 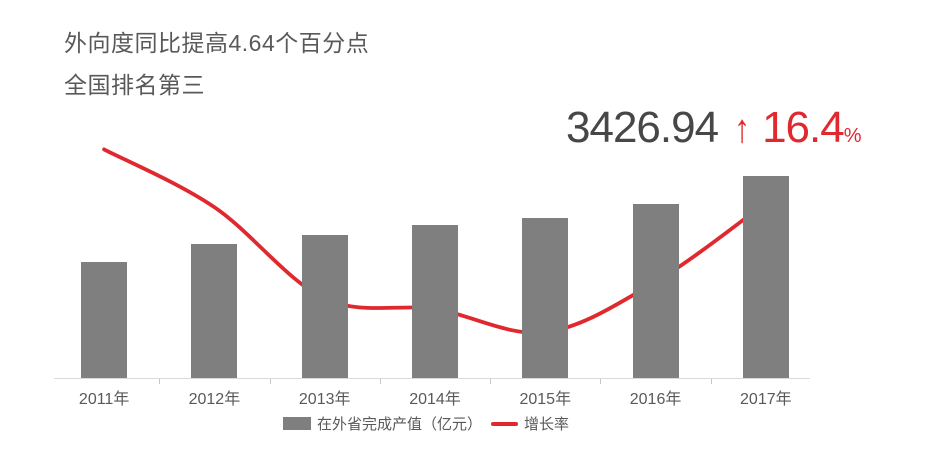 I want to click on stat-growth-value: 16.4, so click(x=803, y=127).